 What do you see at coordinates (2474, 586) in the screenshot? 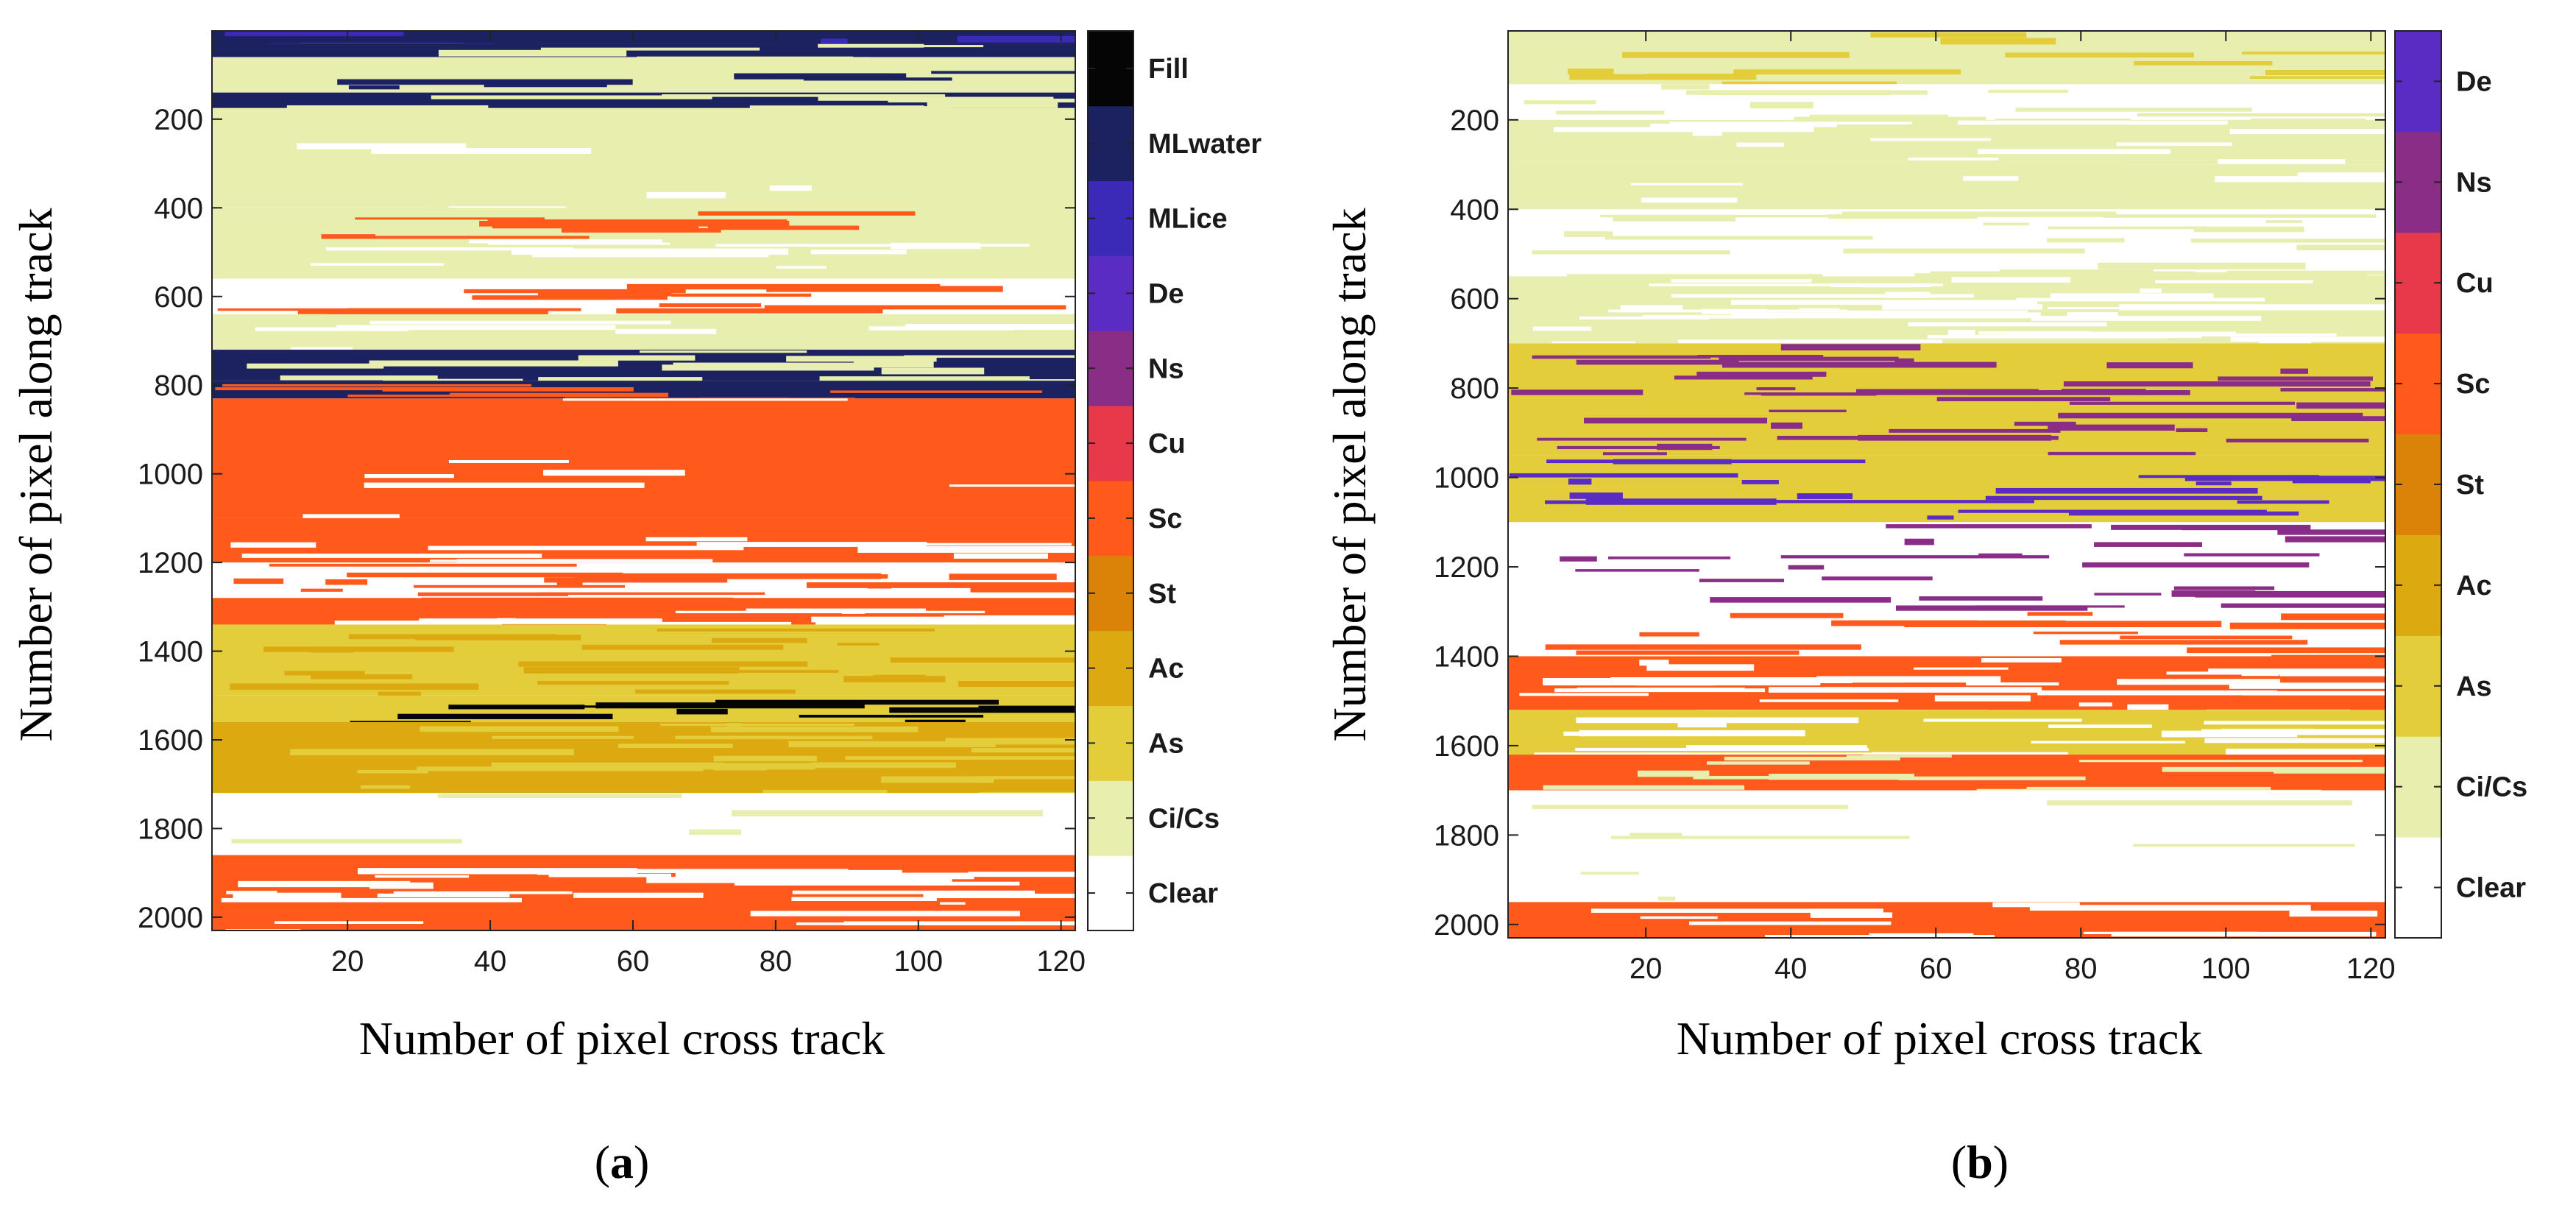
I see `colorbar-label: Ac` at bounding box center [2474, 586].